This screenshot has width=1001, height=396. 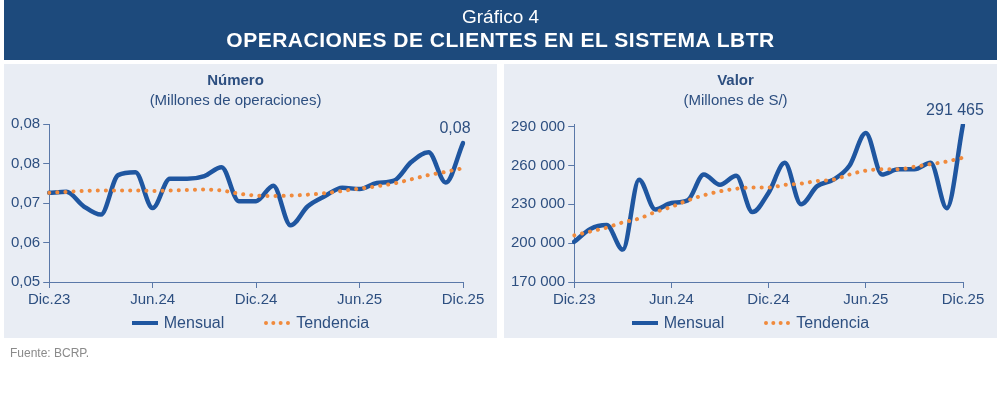 I want to click on chart-subtitle: (Millones de S/), so click(x=735, y=100).